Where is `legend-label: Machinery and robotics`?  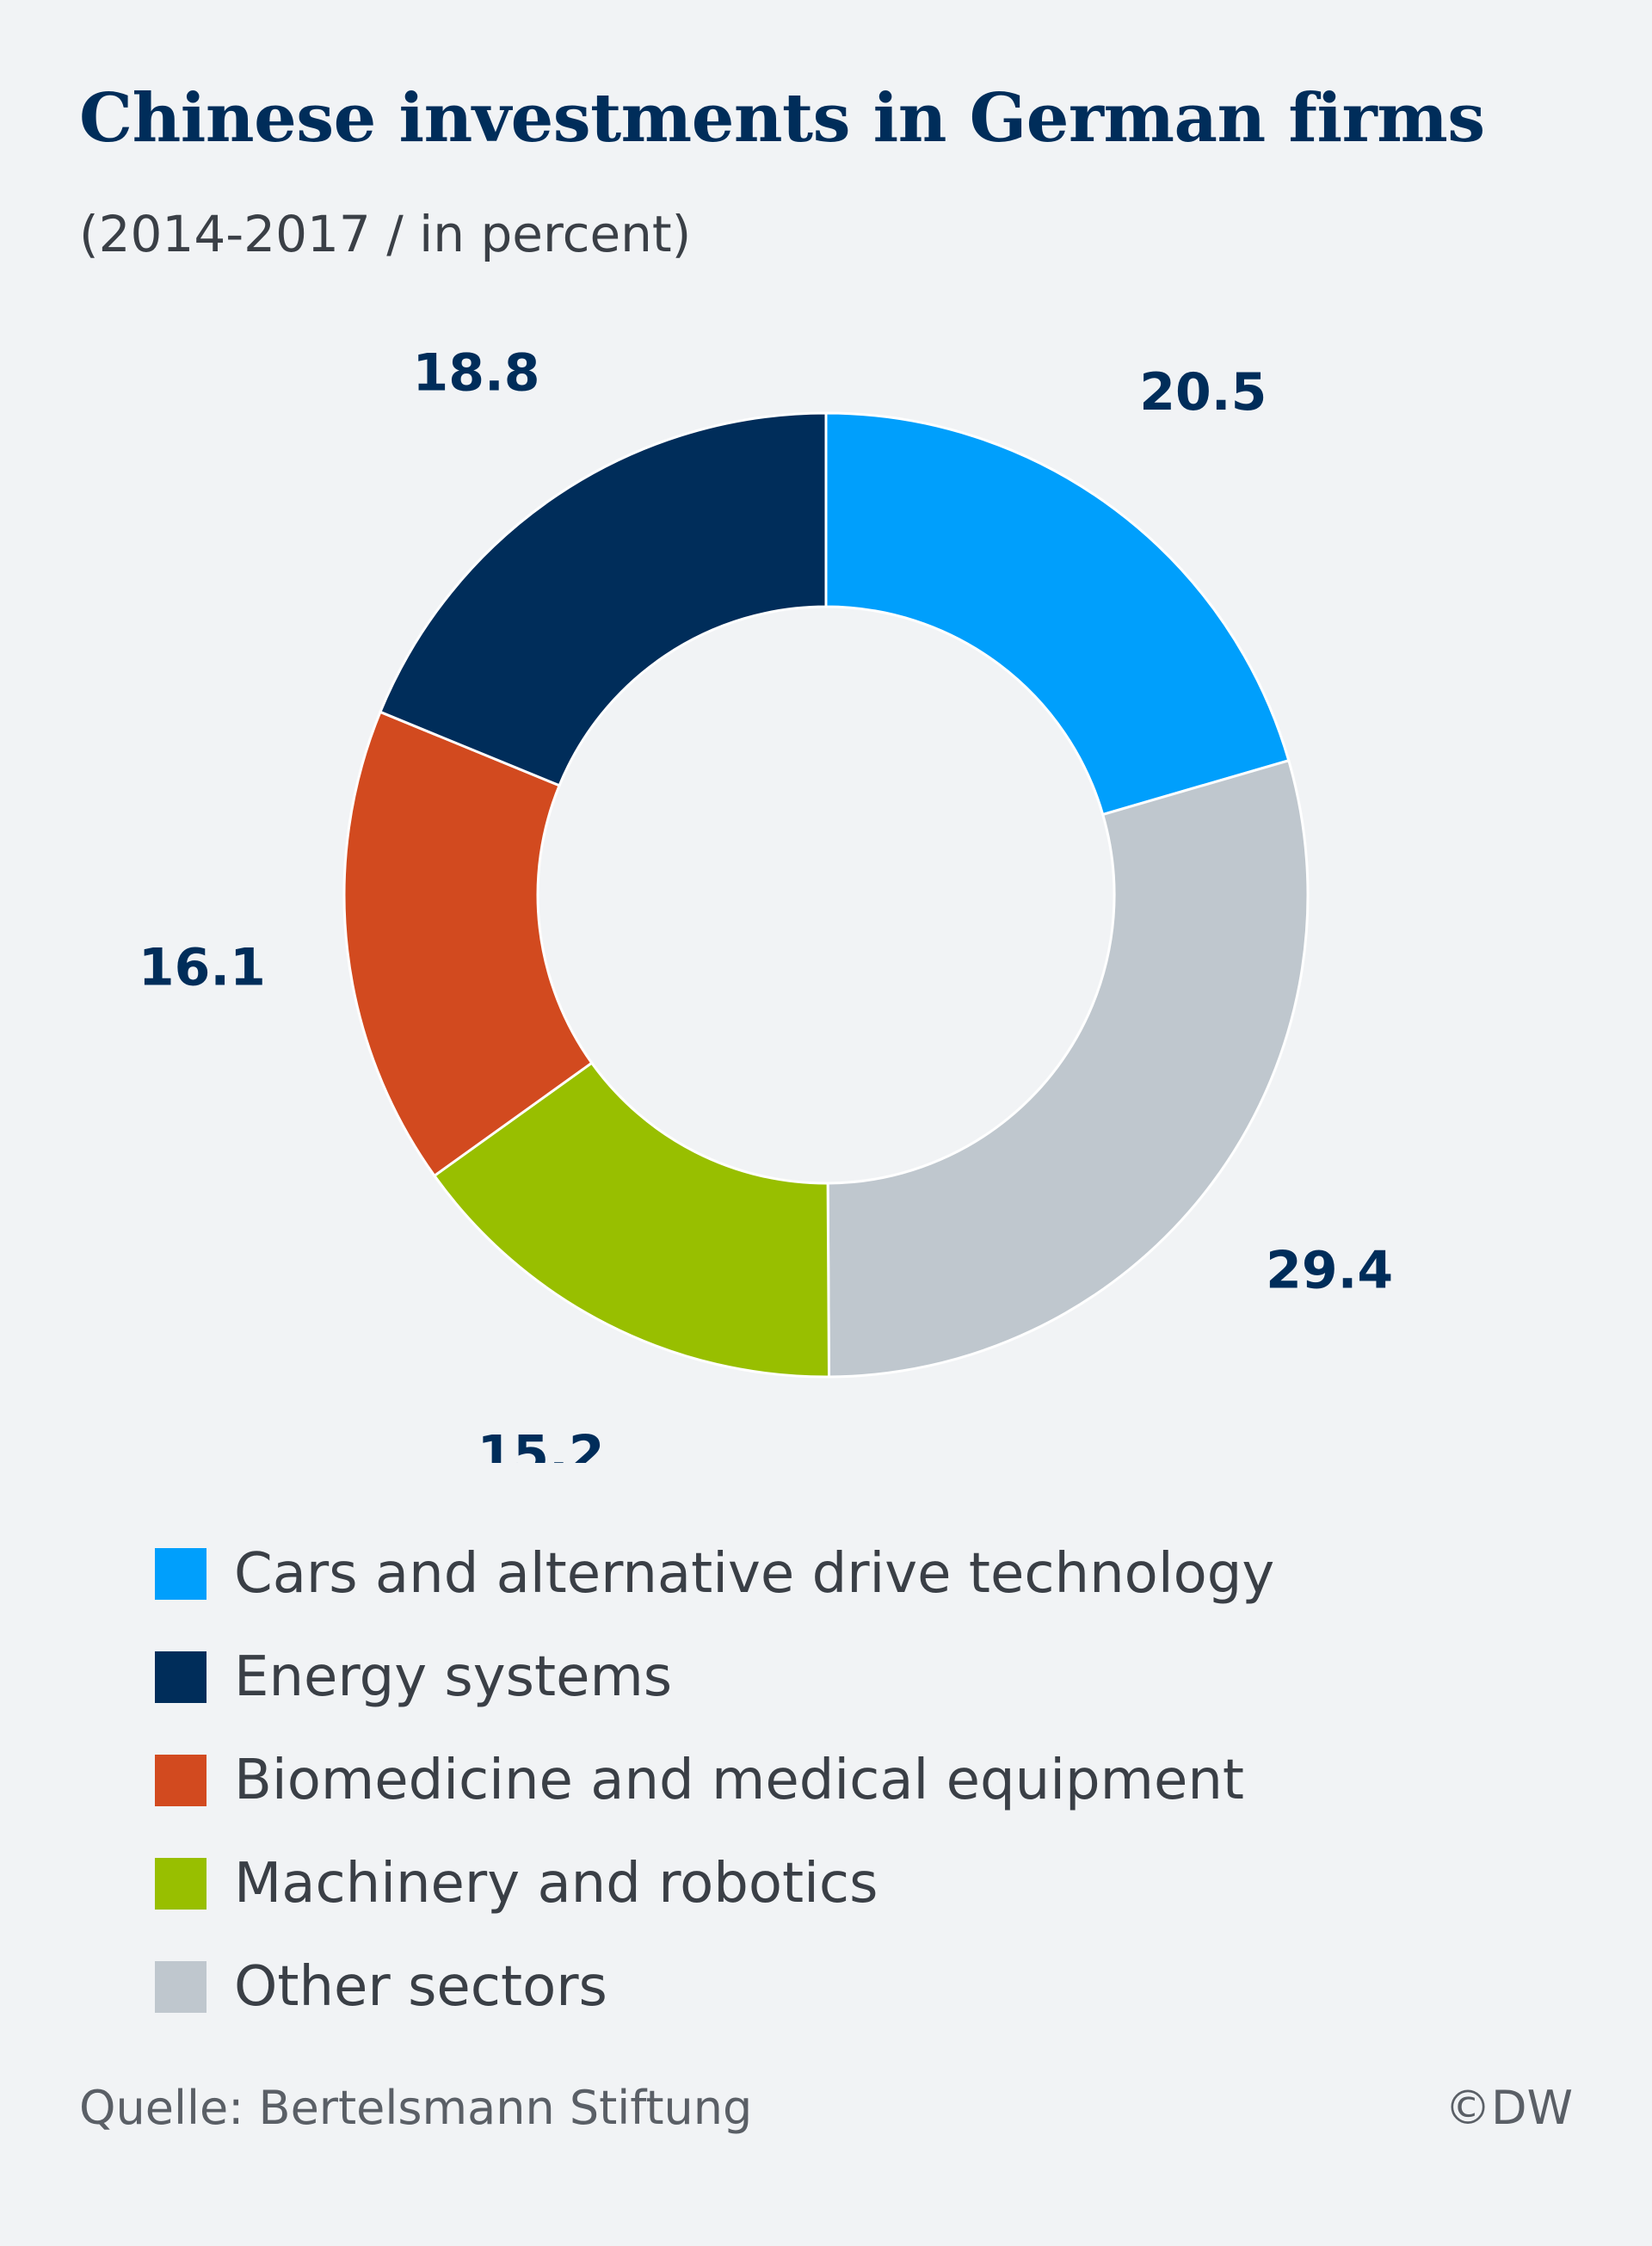 legend-label: Machinery and robotics is located at coordinates (556, 1884).